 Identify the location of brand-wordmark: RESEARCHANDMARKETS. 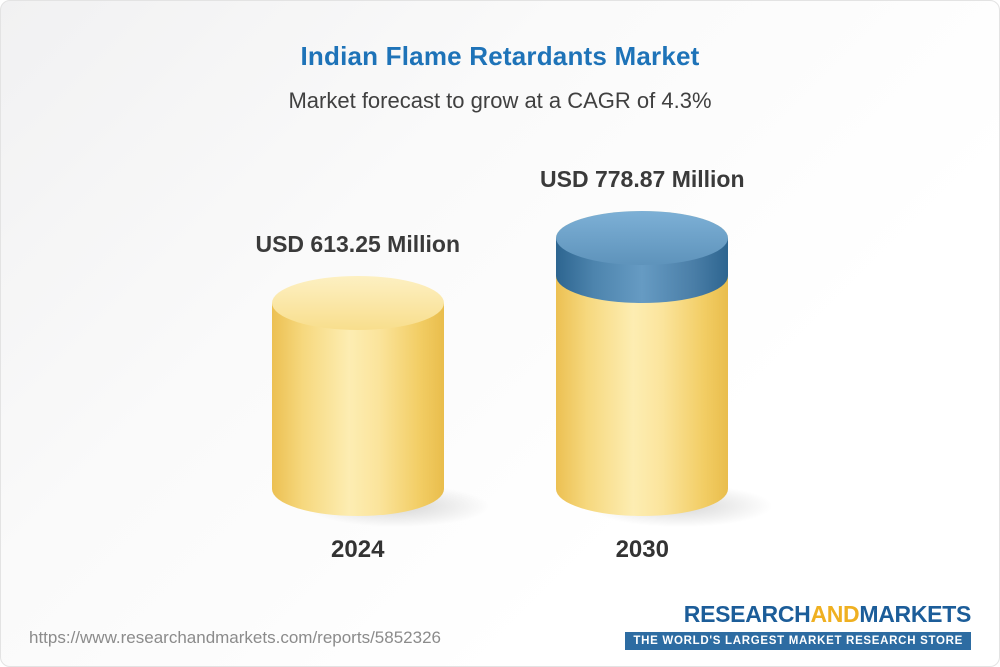
(798, 614).